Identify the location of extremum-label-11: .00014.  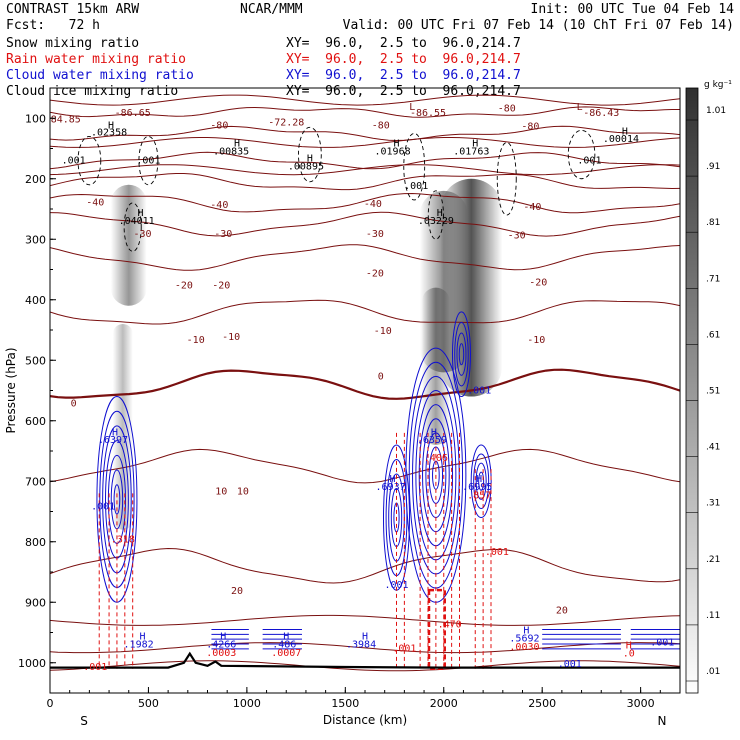
(621, 139).